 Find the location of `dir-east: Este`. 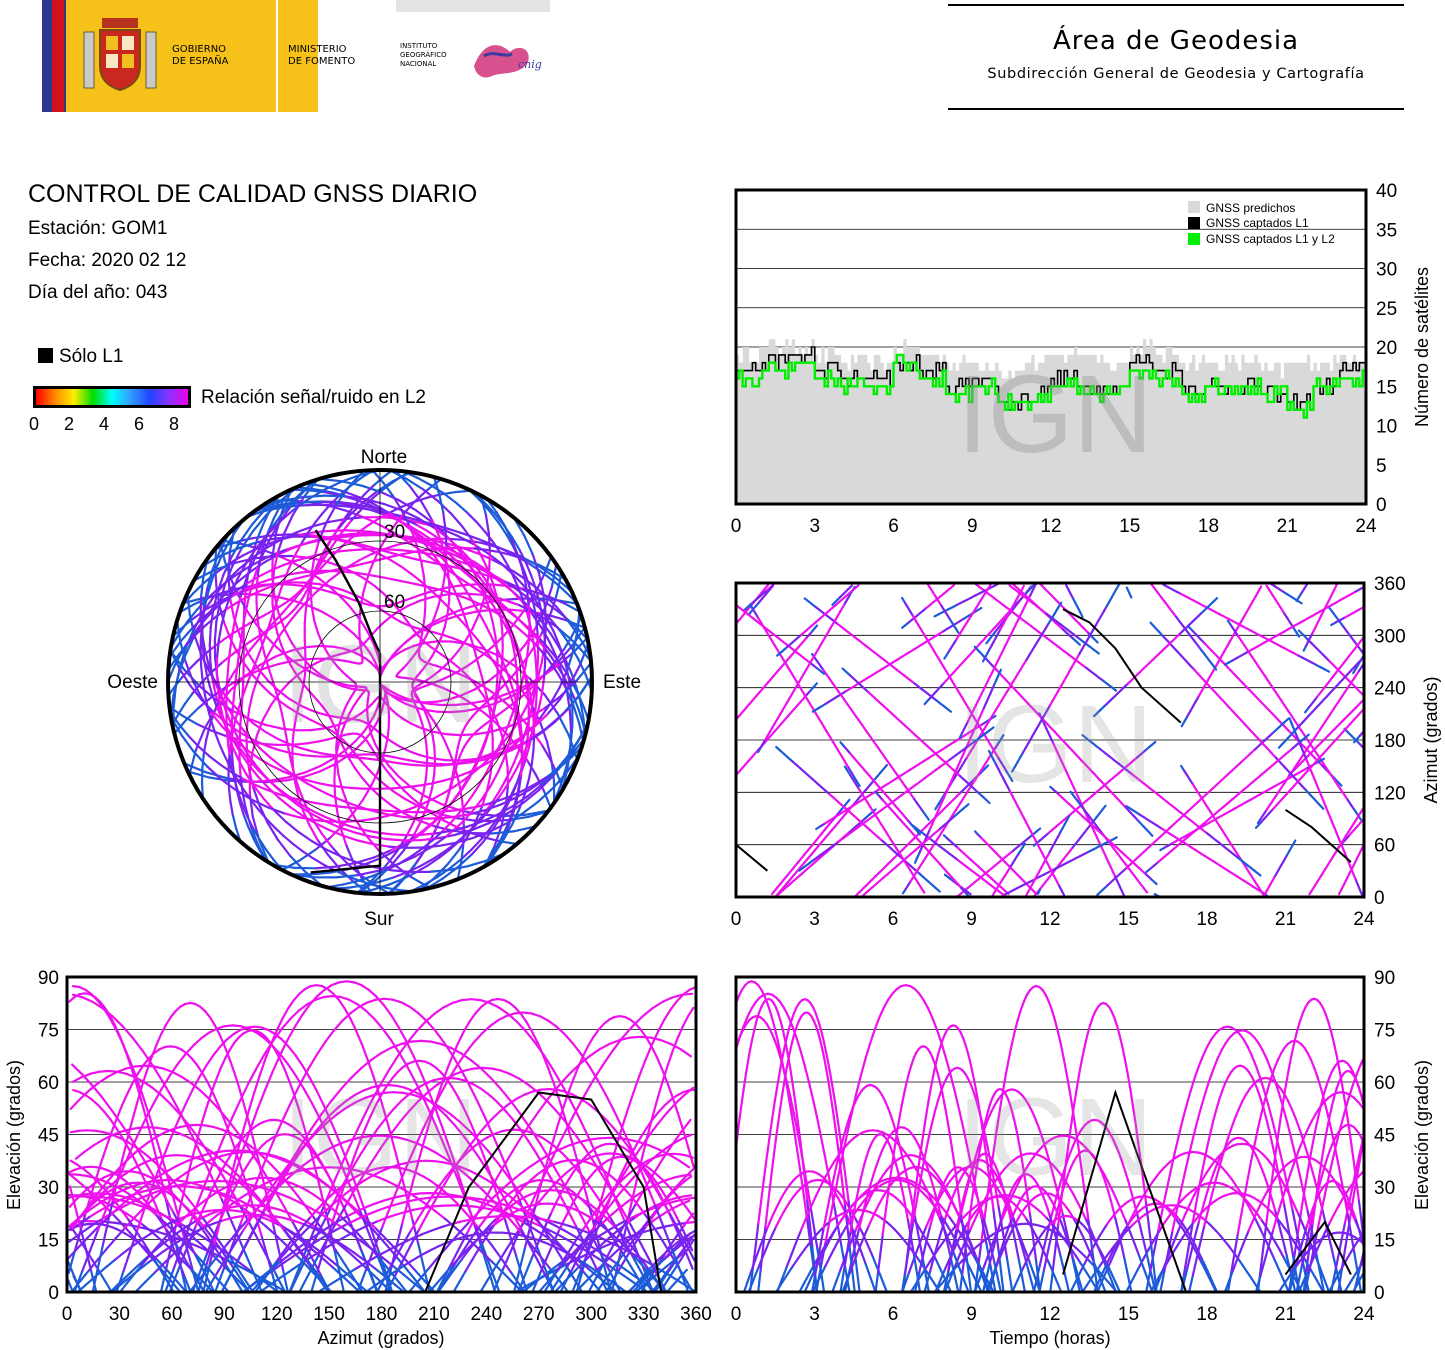

dir-east: Este is located at coordinates (622, 682).